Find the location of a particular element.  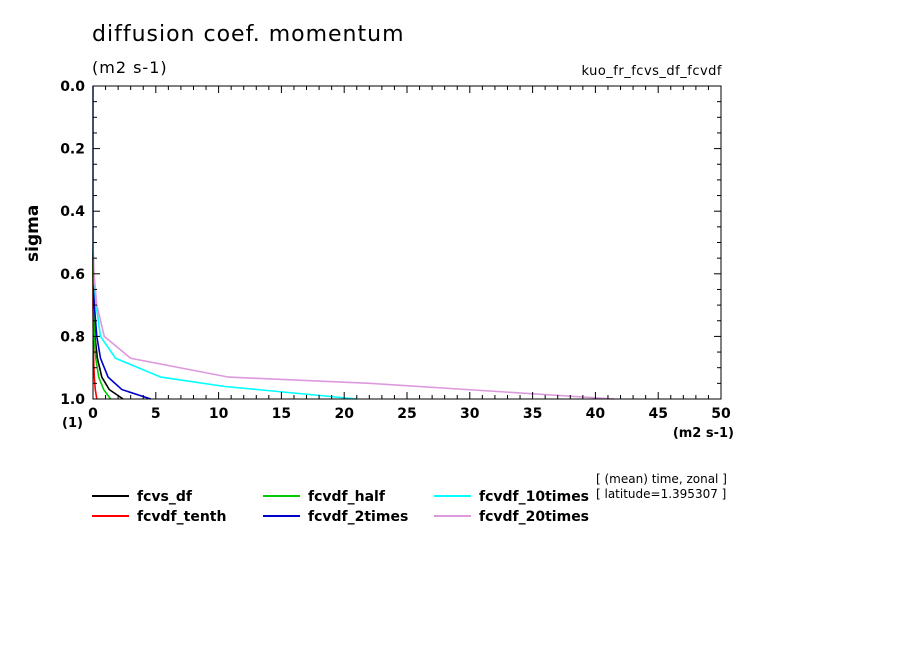

legend-label-fcvs_df: fcvs_df is located at coordinates (165, 497).